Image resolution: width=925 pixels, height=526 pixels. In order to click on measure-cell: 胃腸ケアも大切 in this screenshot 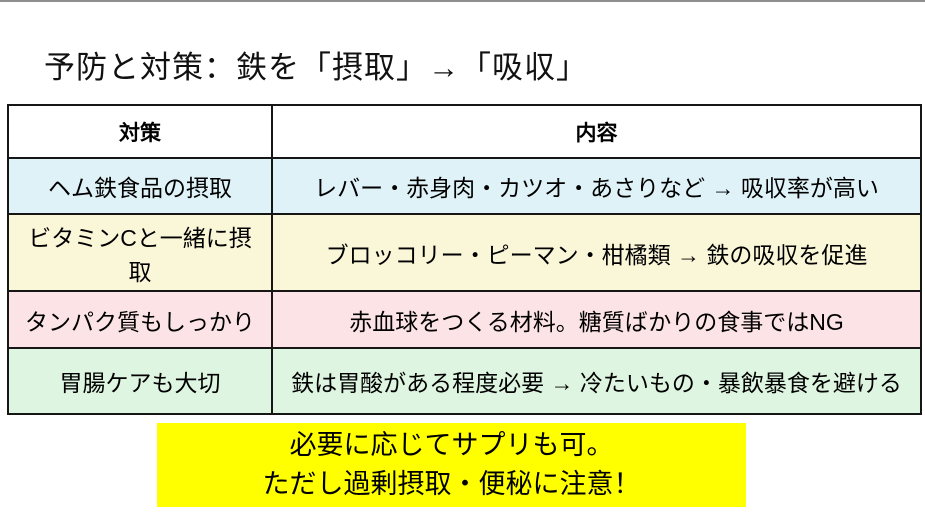, I will do `click(140, 381)`.